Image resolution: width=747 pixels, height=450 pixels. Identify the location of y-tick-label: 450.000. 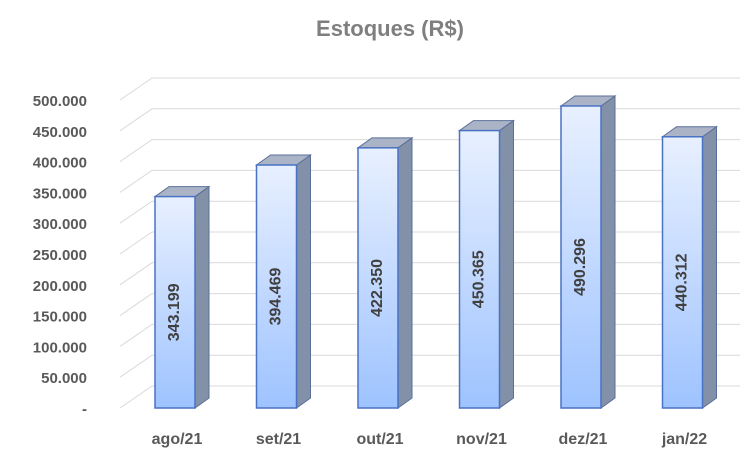
(60, 132).